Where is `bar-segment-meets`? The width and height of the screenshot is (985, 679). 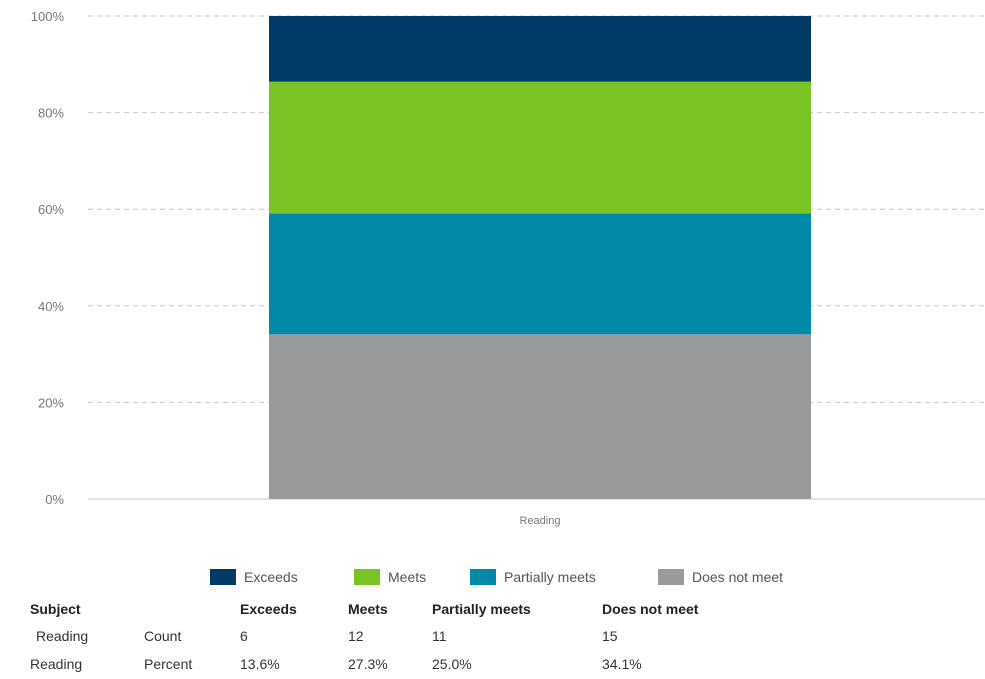
bar-segment-meets is located at coordinates (540, 147).